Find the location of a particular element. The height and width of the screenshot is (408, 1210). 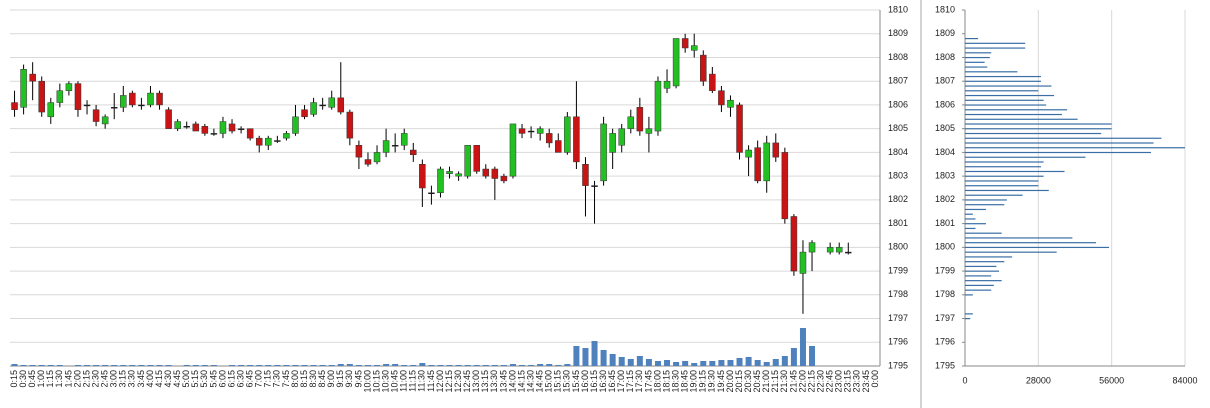

x-tick-label: 11:15 is located at coordinates (413, 381).